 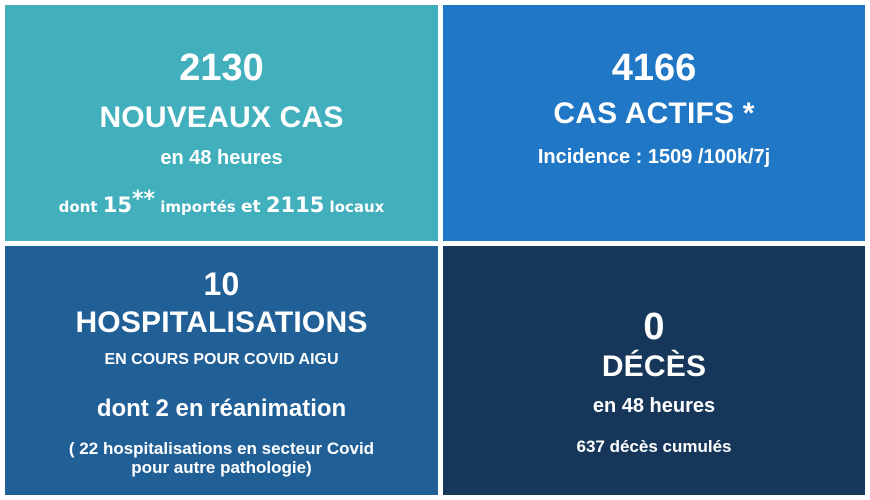 I want to click on deaths-number: 0, so click(x=654, y=327).